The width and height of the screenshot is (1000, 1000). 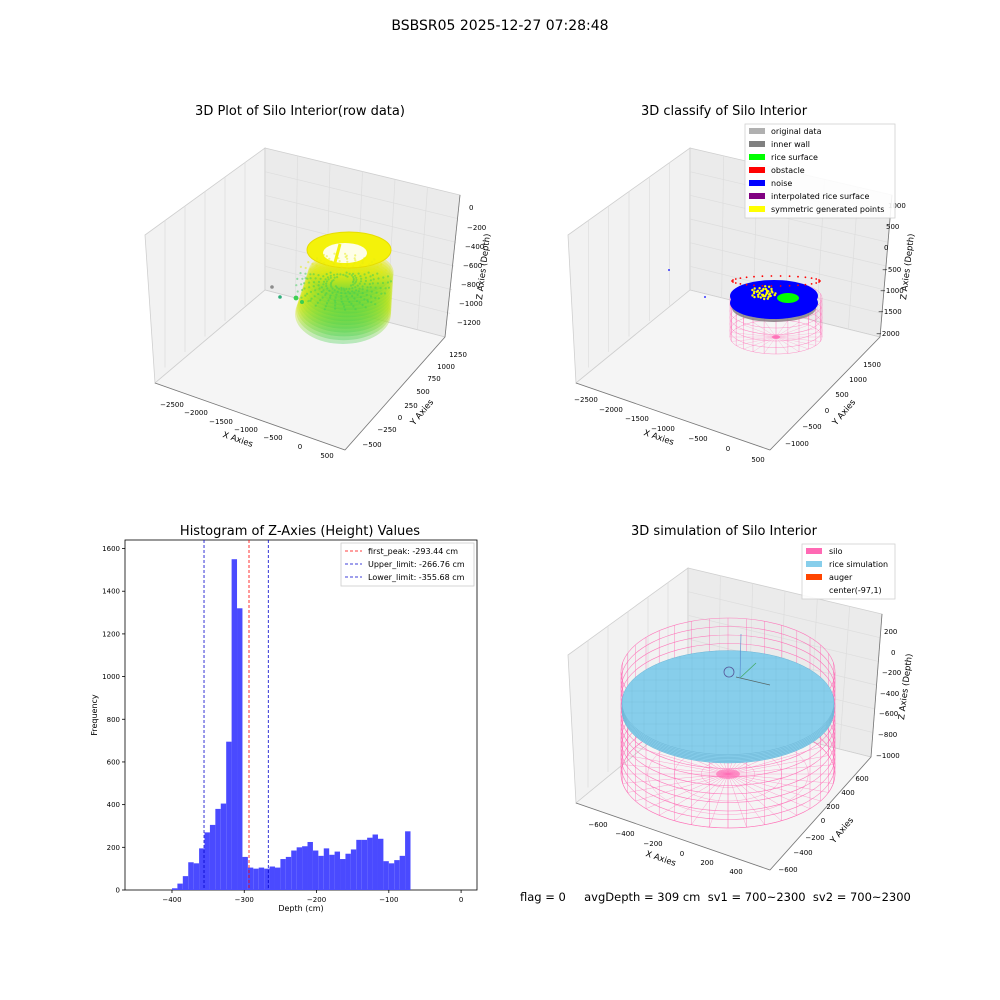 I want to click on plot2-y-label: Y Axies, so click(x=844, y=412).